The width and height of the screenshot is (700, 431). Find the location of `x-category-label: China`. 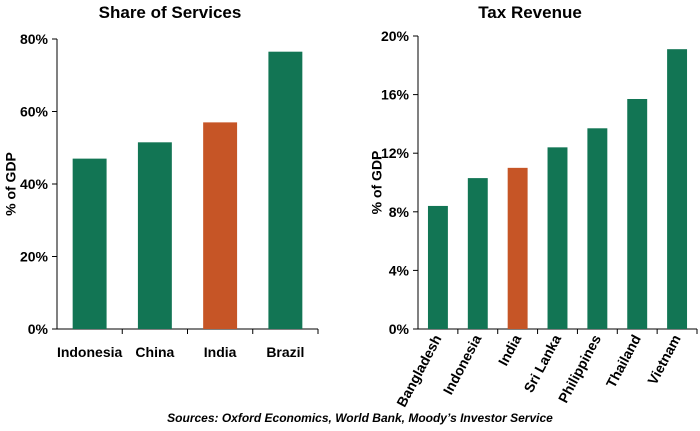

x-category-label: China is located at coordinates (154, 352).